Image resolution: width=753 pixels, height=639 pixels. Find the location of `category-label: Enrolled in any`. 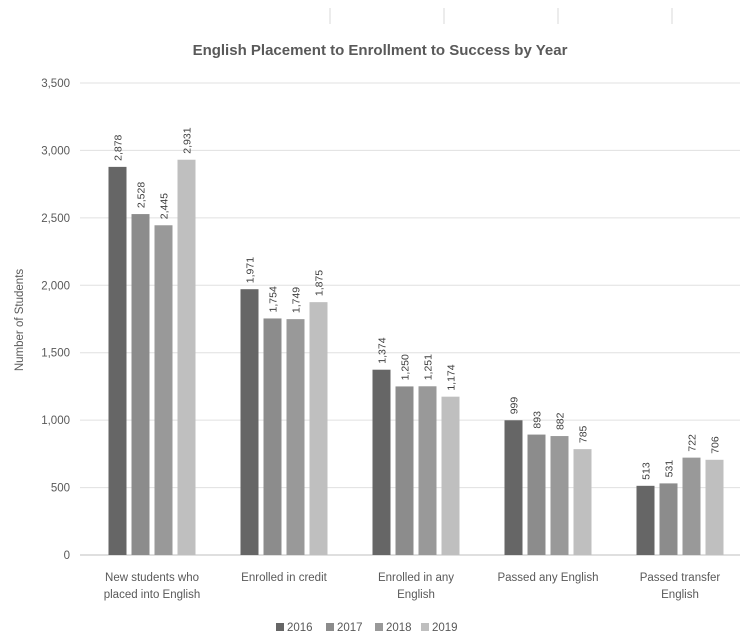

category-label: Enrolled in any is located at coordinates (416, 578).